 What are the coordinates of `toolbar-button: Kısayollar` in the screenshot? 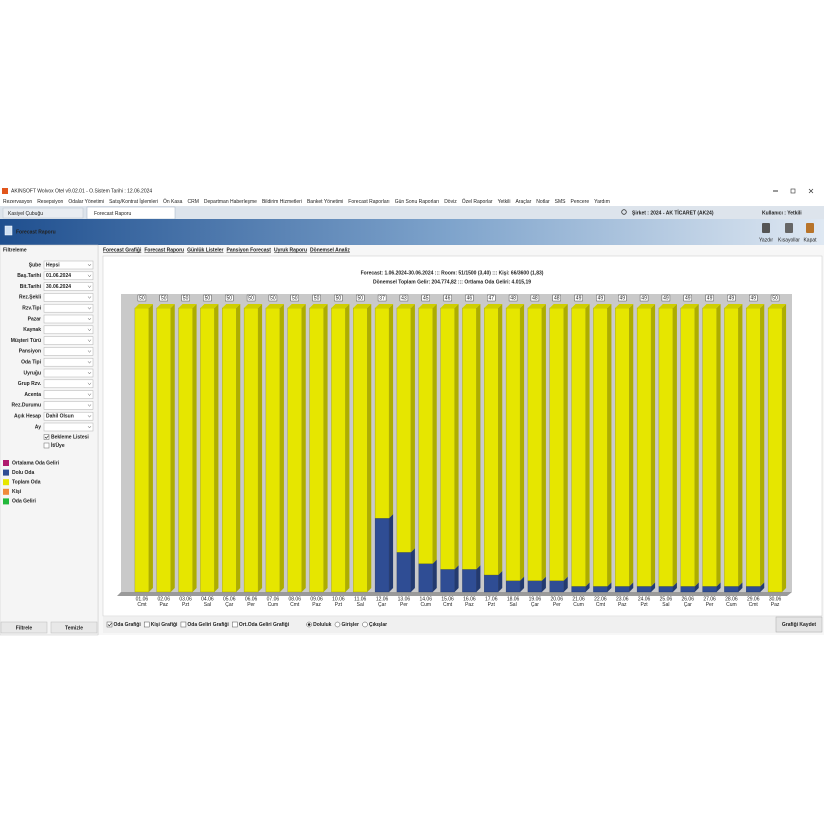 It's located at (789, 240).